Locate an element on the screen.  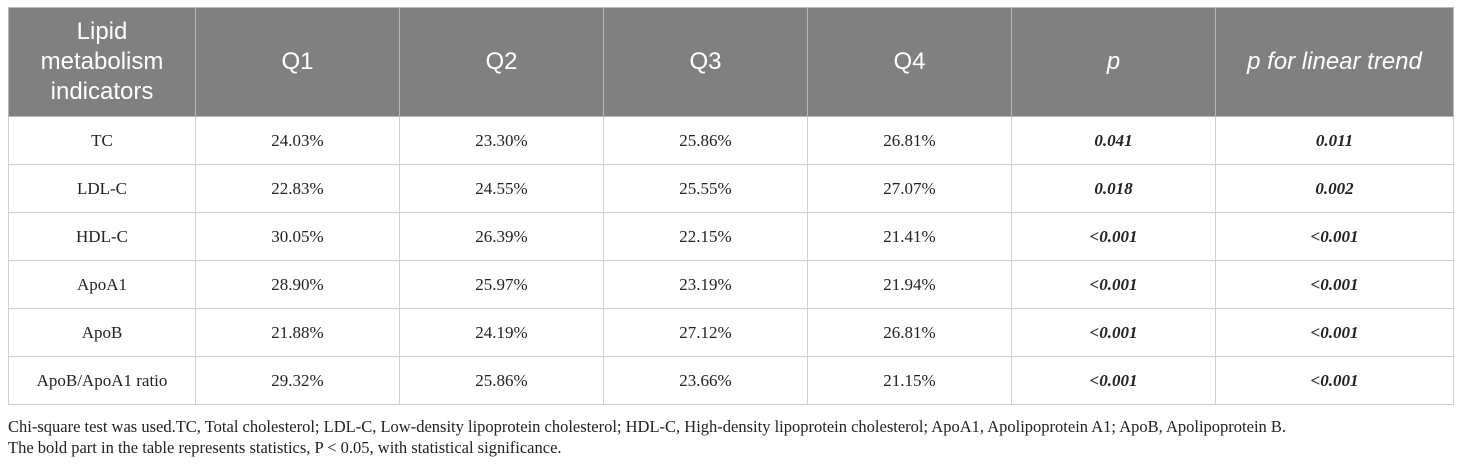
cell-q4: 27.07% is located at coordinates (909, 188).